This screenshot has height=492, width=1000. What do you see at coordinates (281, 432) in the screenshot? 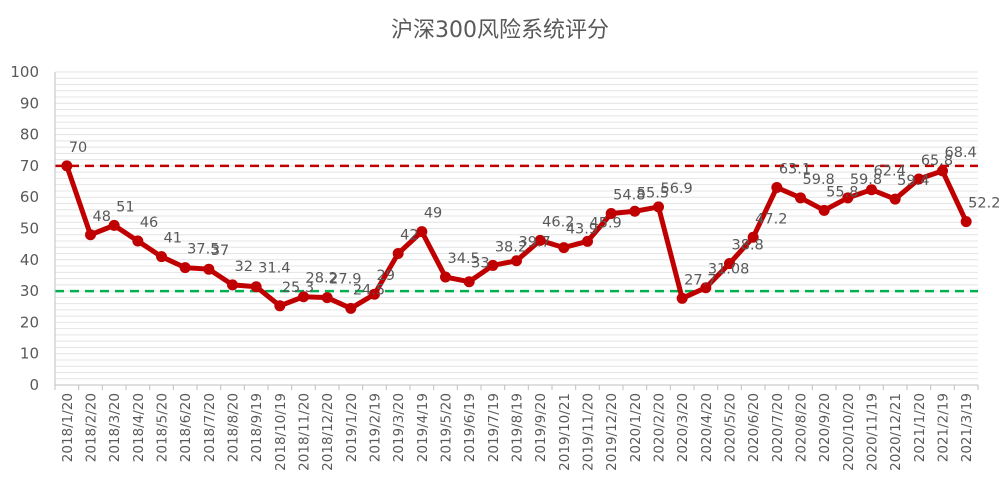
I see `x-tick-label: 2018/10/19` at bounding box center [281, 432].